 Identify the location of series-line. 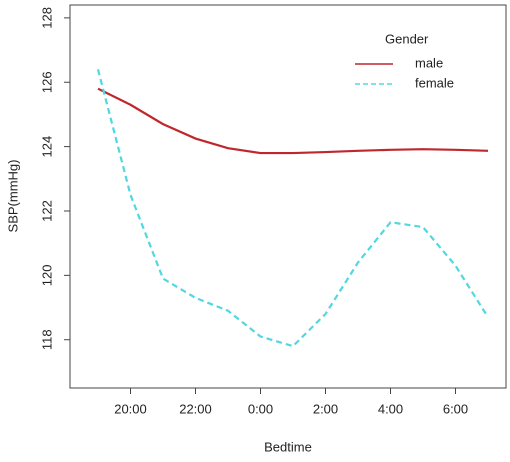
(293, 121).